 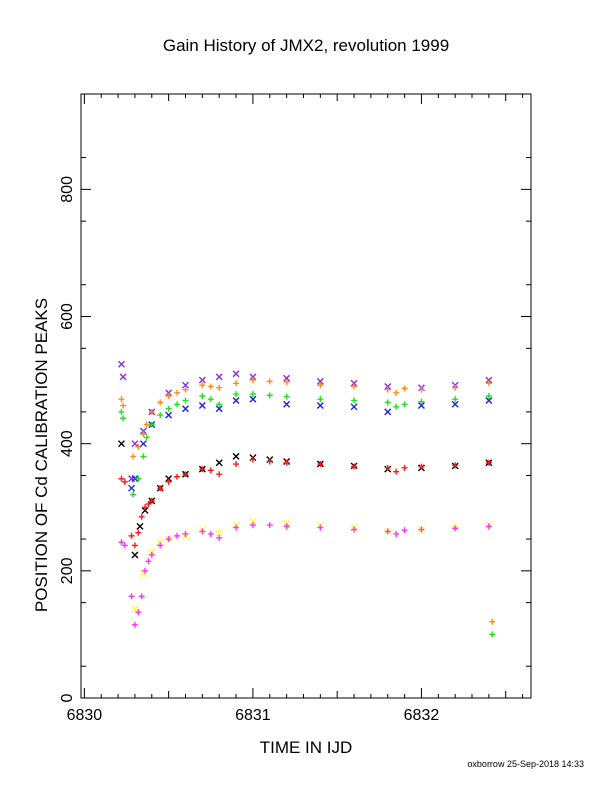 What do you see at coordinates (525, 764) in the screenshot?
I see `plot-credit: oxborrow 25-Sep-2018 14:33` at bounding box center [525, 764].